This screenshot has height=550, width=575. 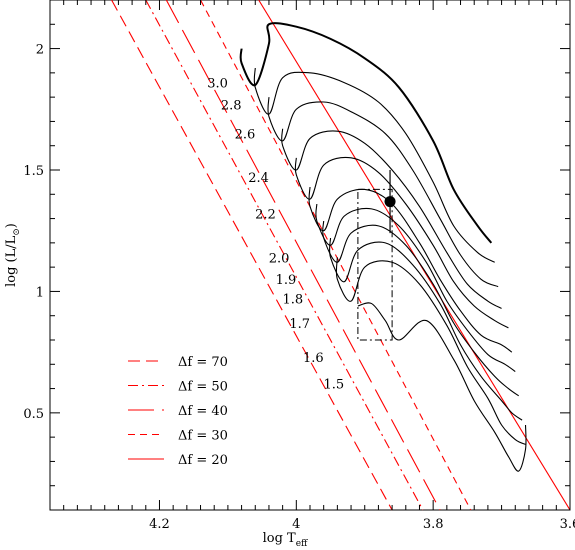 I want to click on mass-label-2.6: 2.6, so click(x=245, y=134).